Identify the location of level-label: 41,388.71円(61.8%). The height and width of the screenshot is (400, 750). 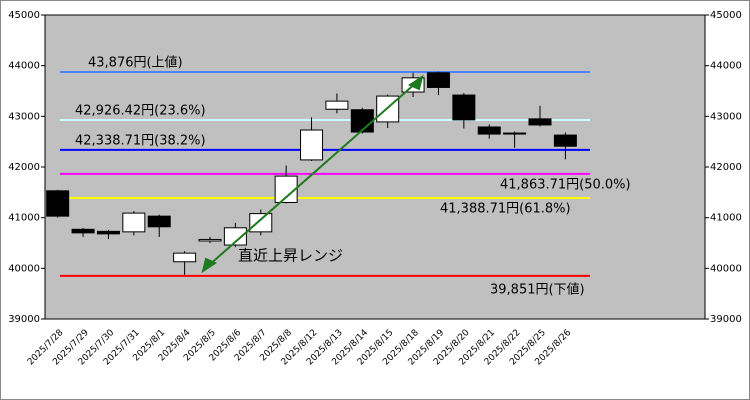
(505, 208).